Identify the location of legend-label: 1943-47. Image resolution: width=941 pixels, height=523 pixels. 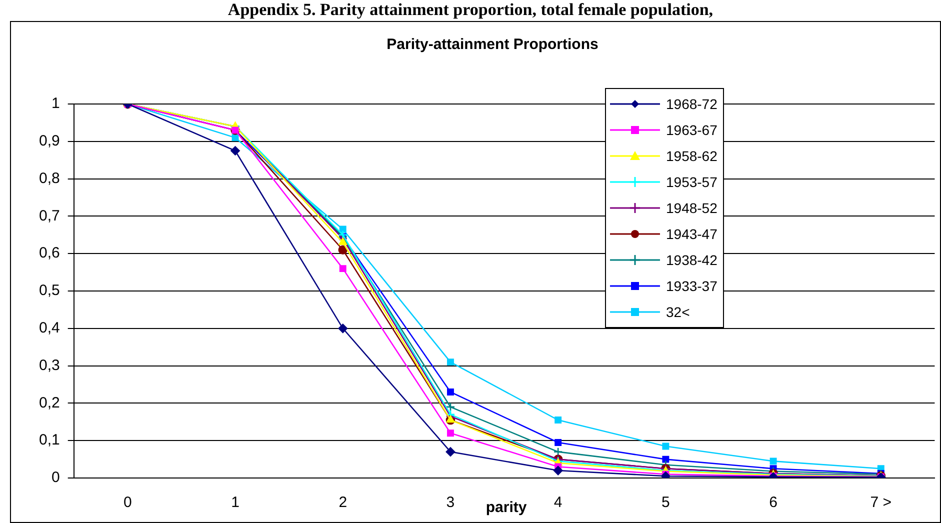
(692, 234).